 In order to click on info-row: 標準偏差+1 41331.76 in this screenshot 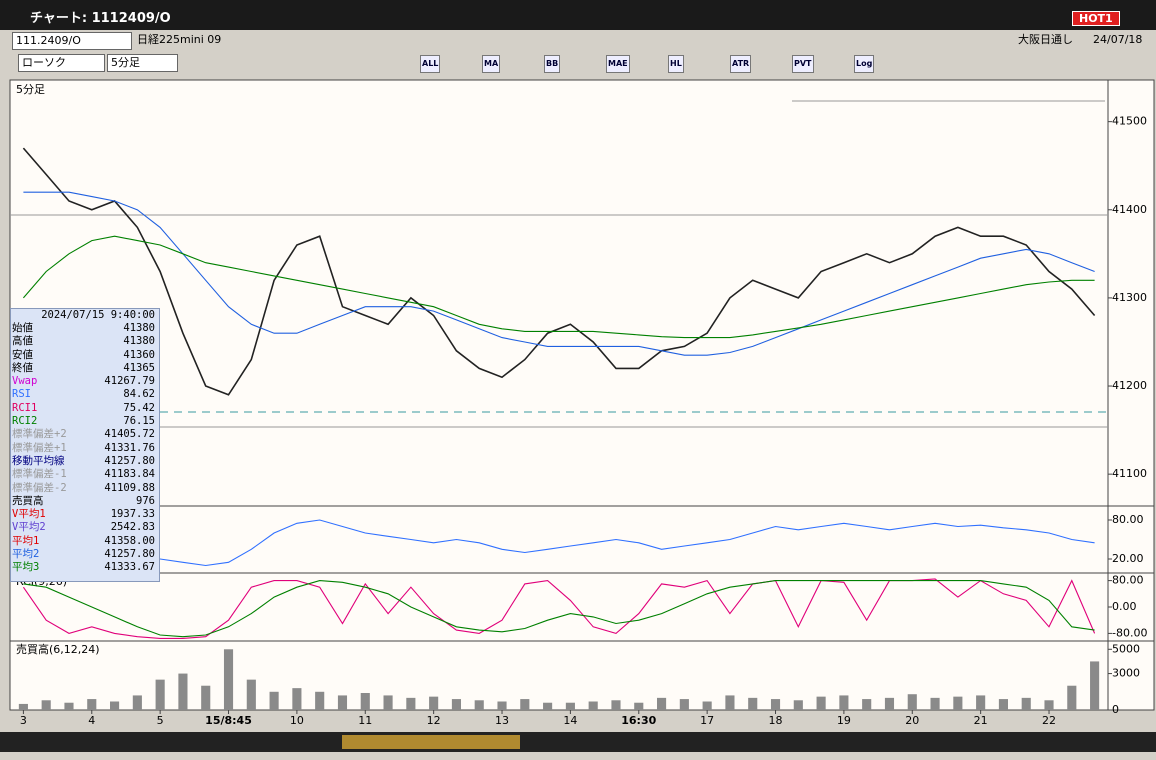, I will do `click(85, 448)`.